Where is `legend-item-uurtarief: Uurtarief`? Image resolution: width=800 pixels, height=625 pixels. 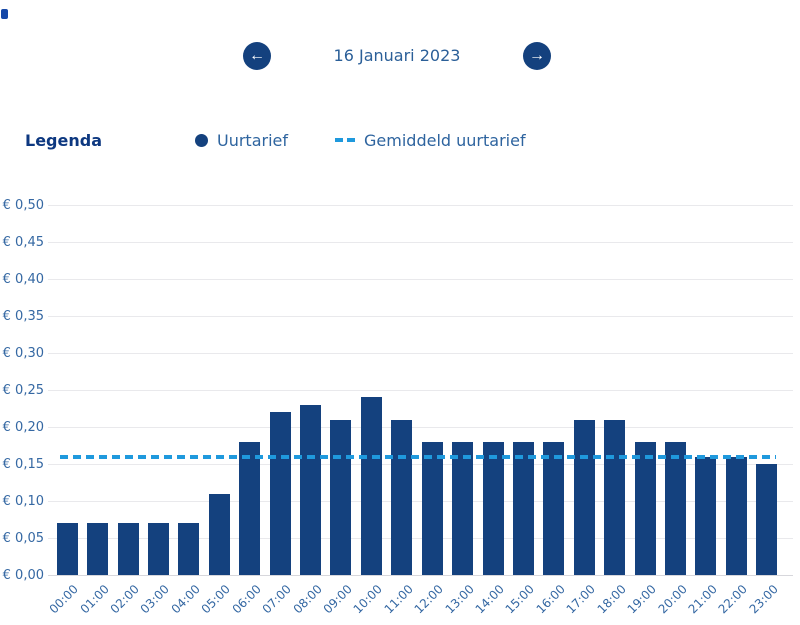
legend-item-uurtarief: Uurtarief is located at coordinates (241, 140).